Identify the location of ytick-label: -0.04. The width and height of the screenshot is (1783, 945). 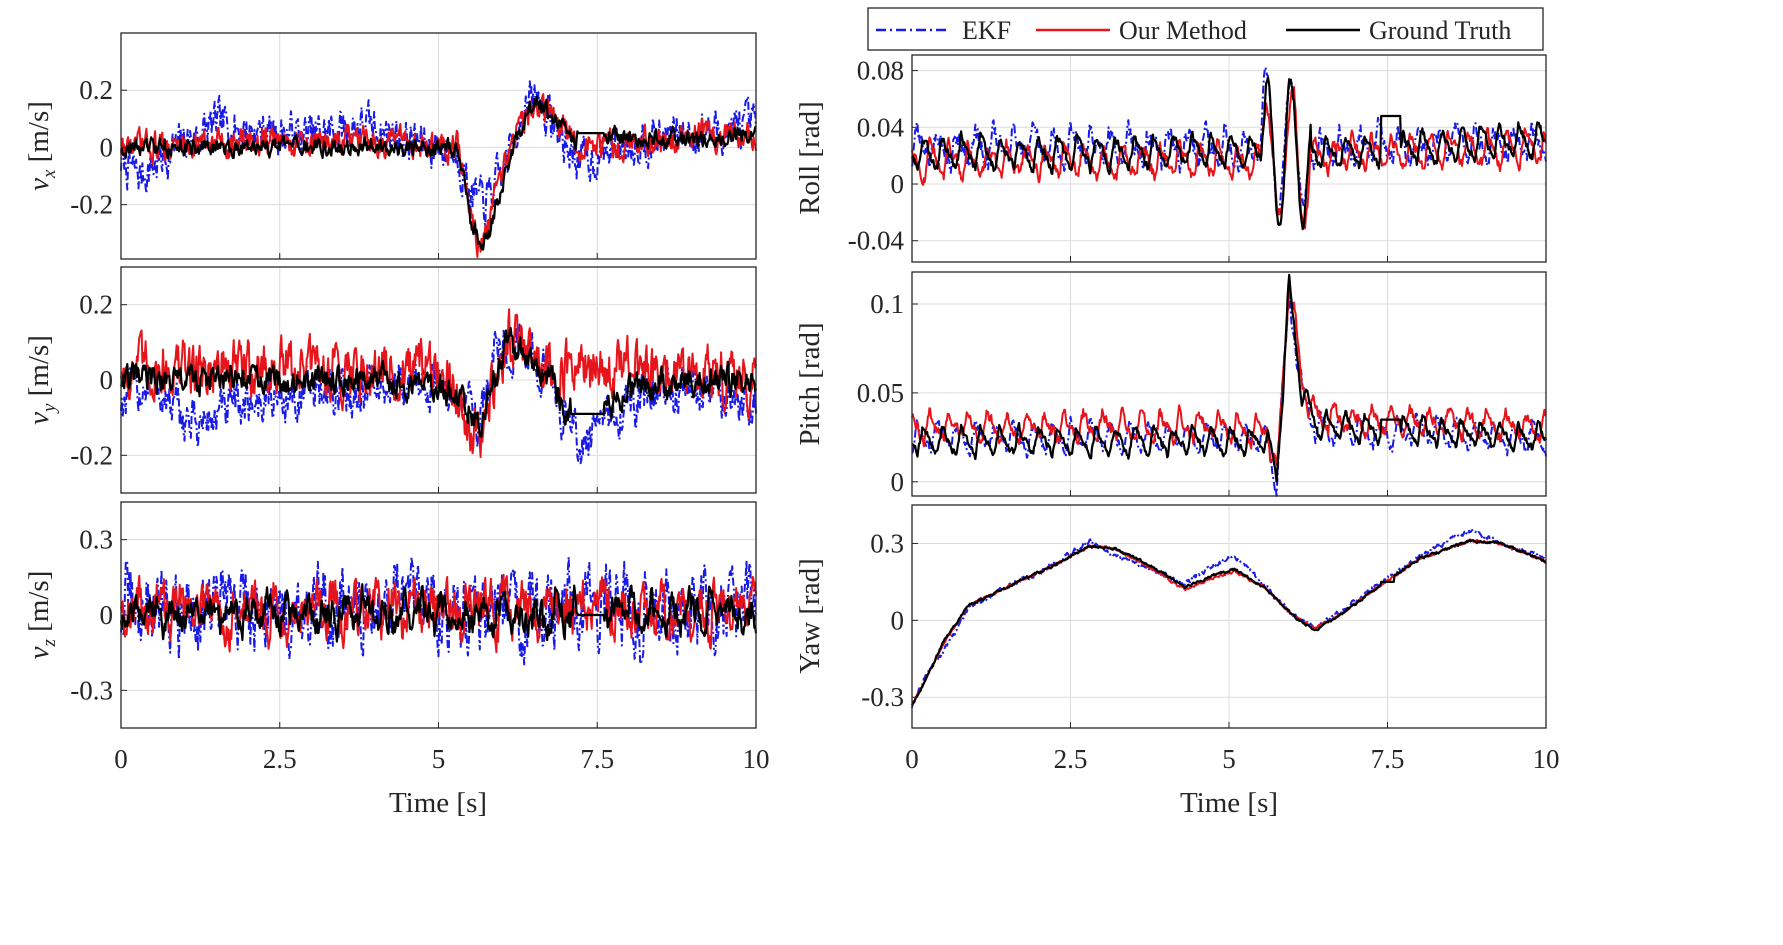
(876, 241).